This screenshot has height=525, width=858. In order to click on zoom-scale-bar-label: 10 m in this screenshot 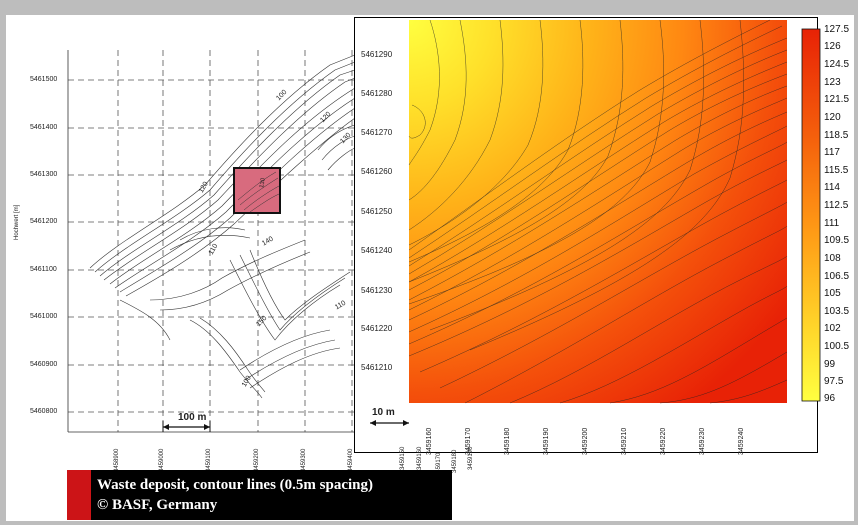, I will do `click(383, 412)`.